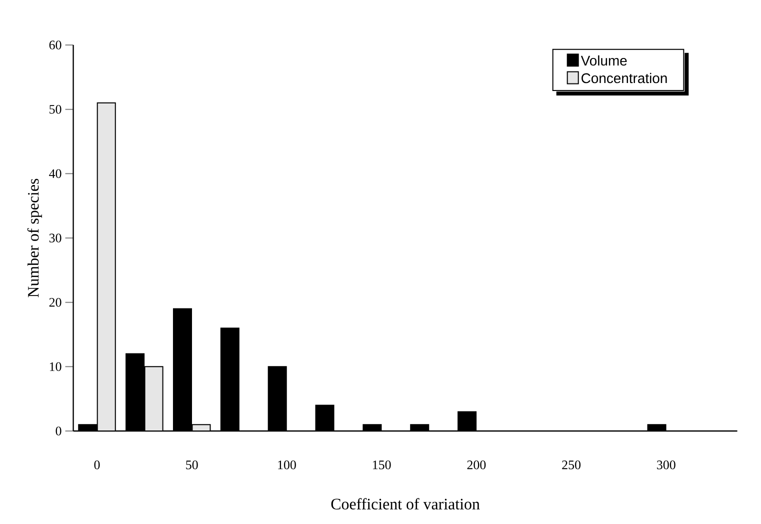 The height and width of the screenshot is (524, 761). Describe the element at coordinates (34, 238) in the screenshot. I see `y-axis-title: Number of species` at that location.